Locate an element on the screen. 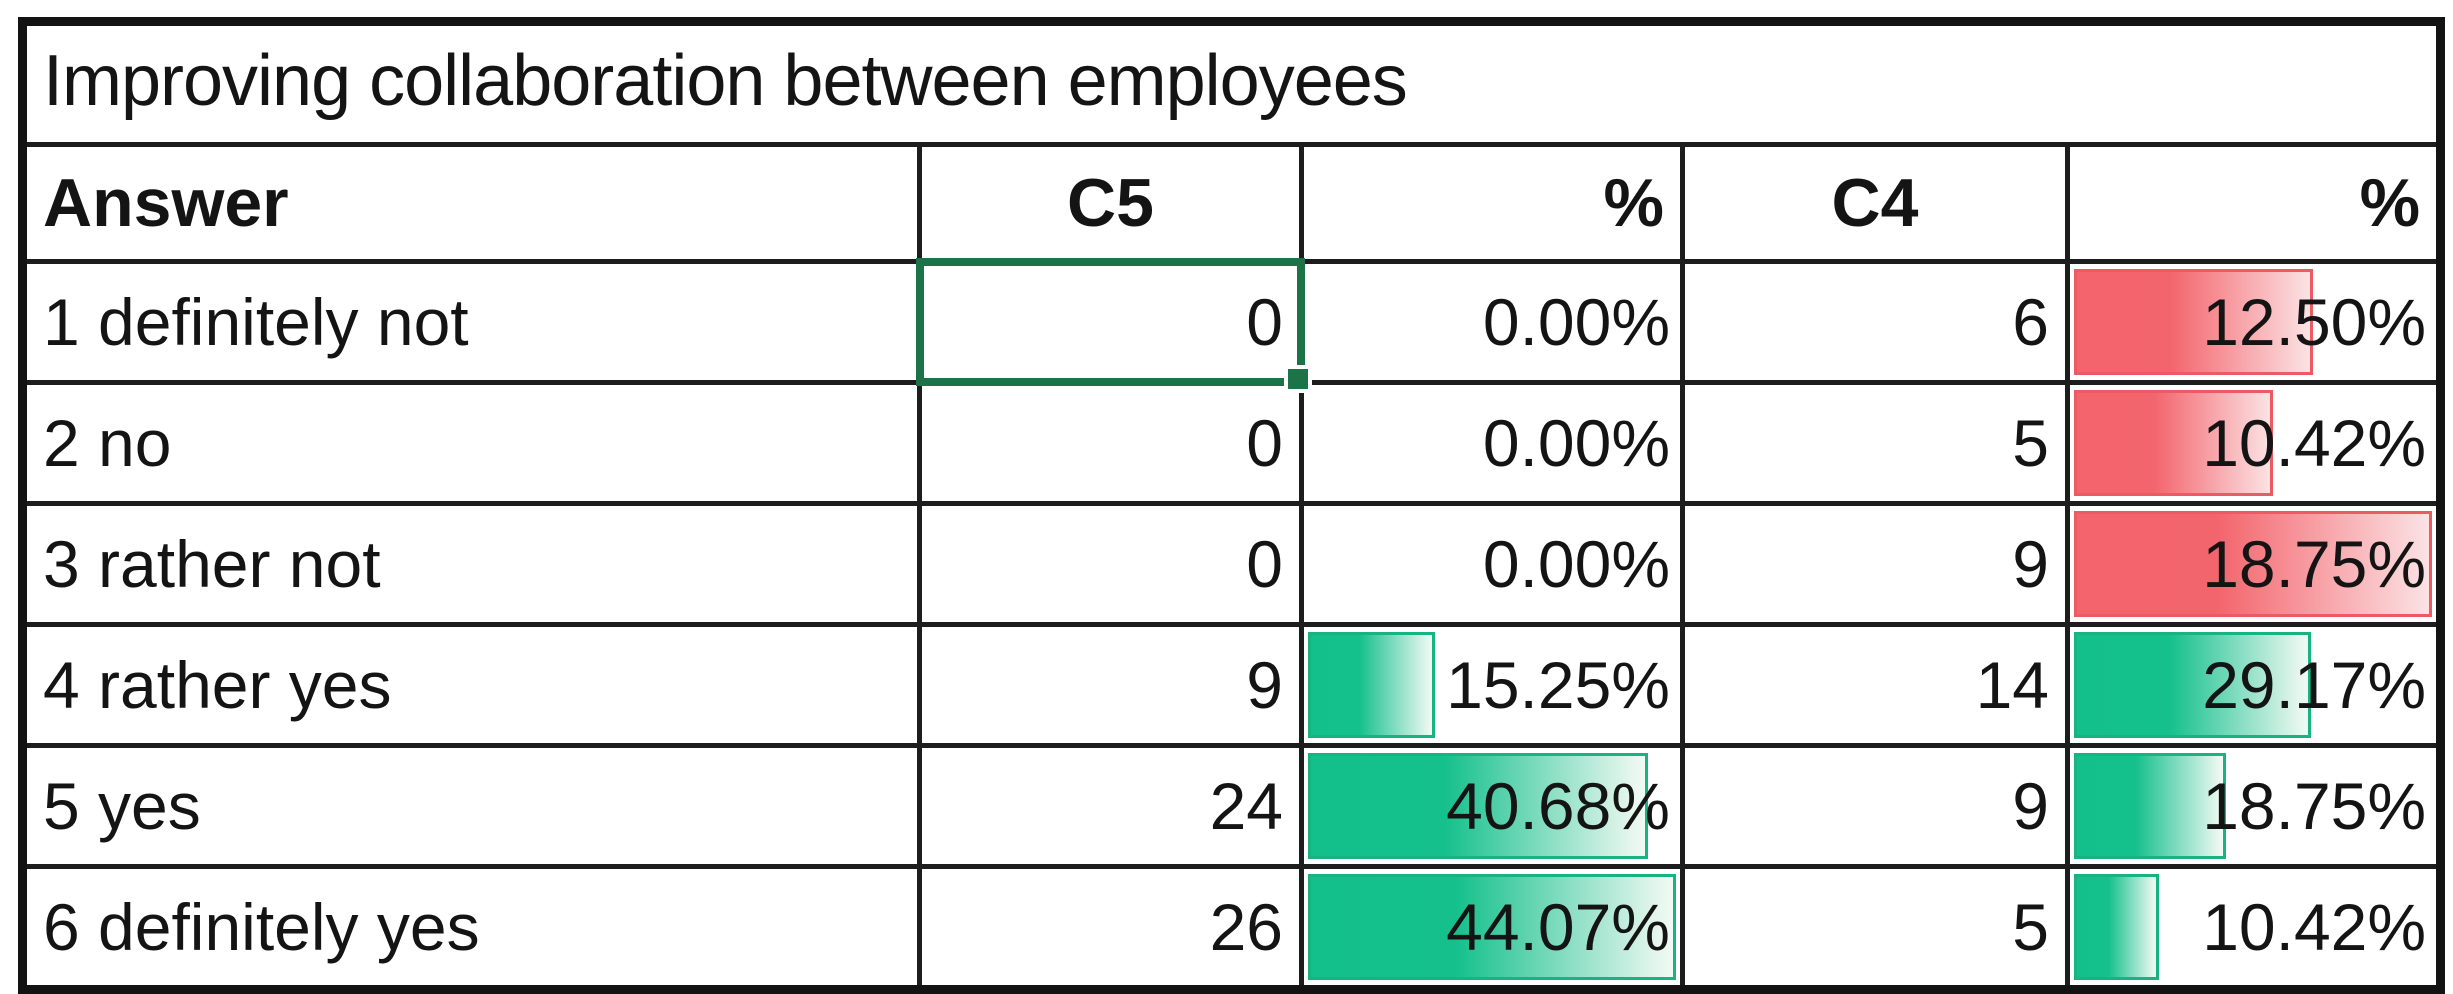 This screenshot has width=2453, height=994. table-row: 1 definitely not 0 0.00% 6 12.50% is located at coordinates (1232, 325).